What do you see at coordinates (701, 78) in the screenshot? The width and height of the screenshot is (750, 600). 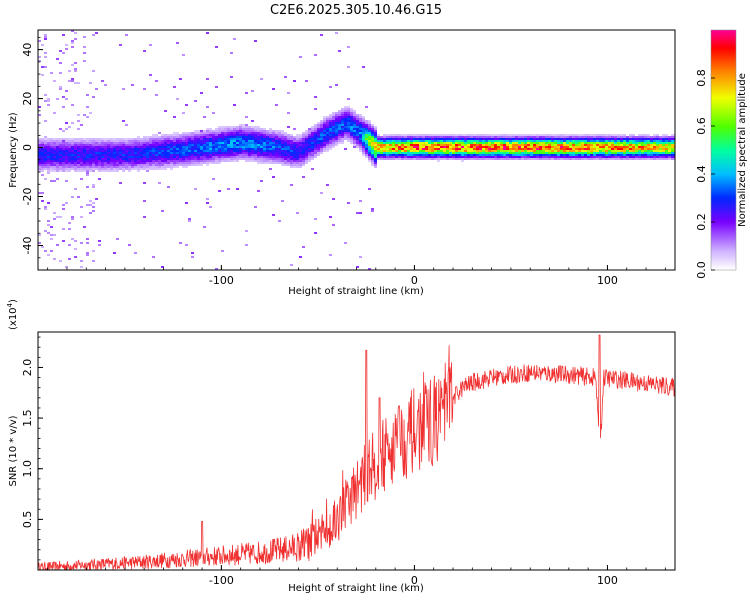 I see `colorbar-tick-label: 0.8` at bounding box center [701, 78].